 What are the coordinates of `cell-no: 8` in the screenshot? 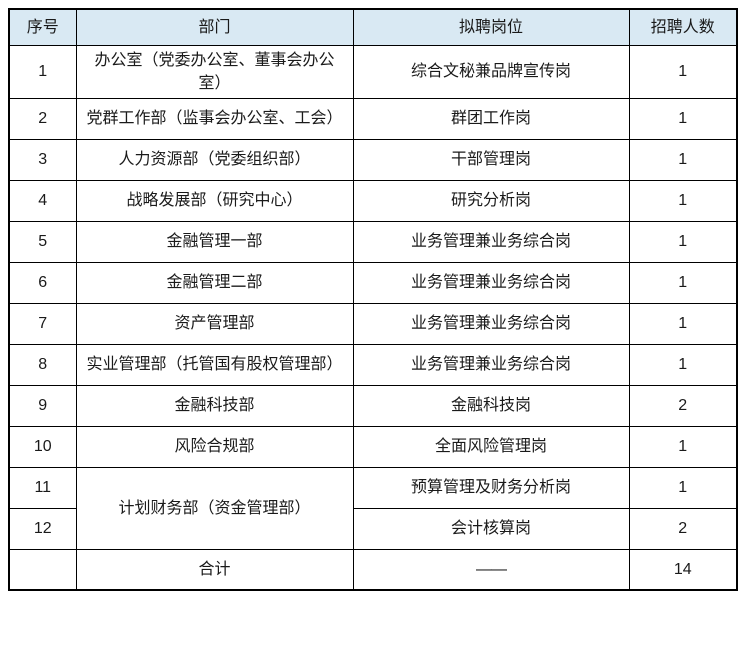 It's located at (42, 364).